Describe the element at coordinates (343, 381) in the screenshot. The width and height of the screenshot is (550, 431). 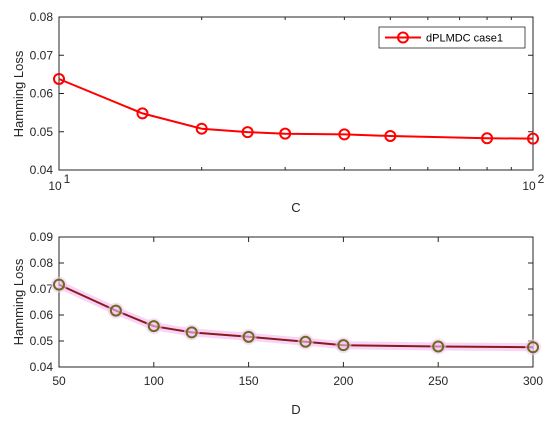
I see `bottom-x-tick-label: 200` at that location.